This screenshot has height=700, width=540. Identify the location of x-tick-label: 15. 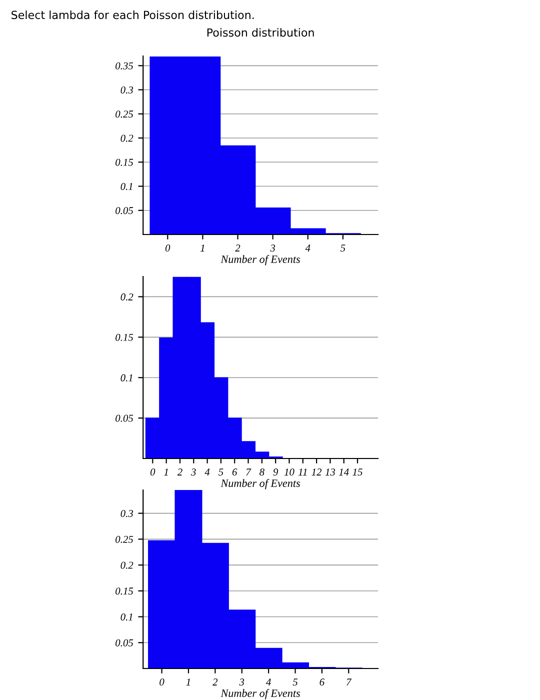
(357, 472).